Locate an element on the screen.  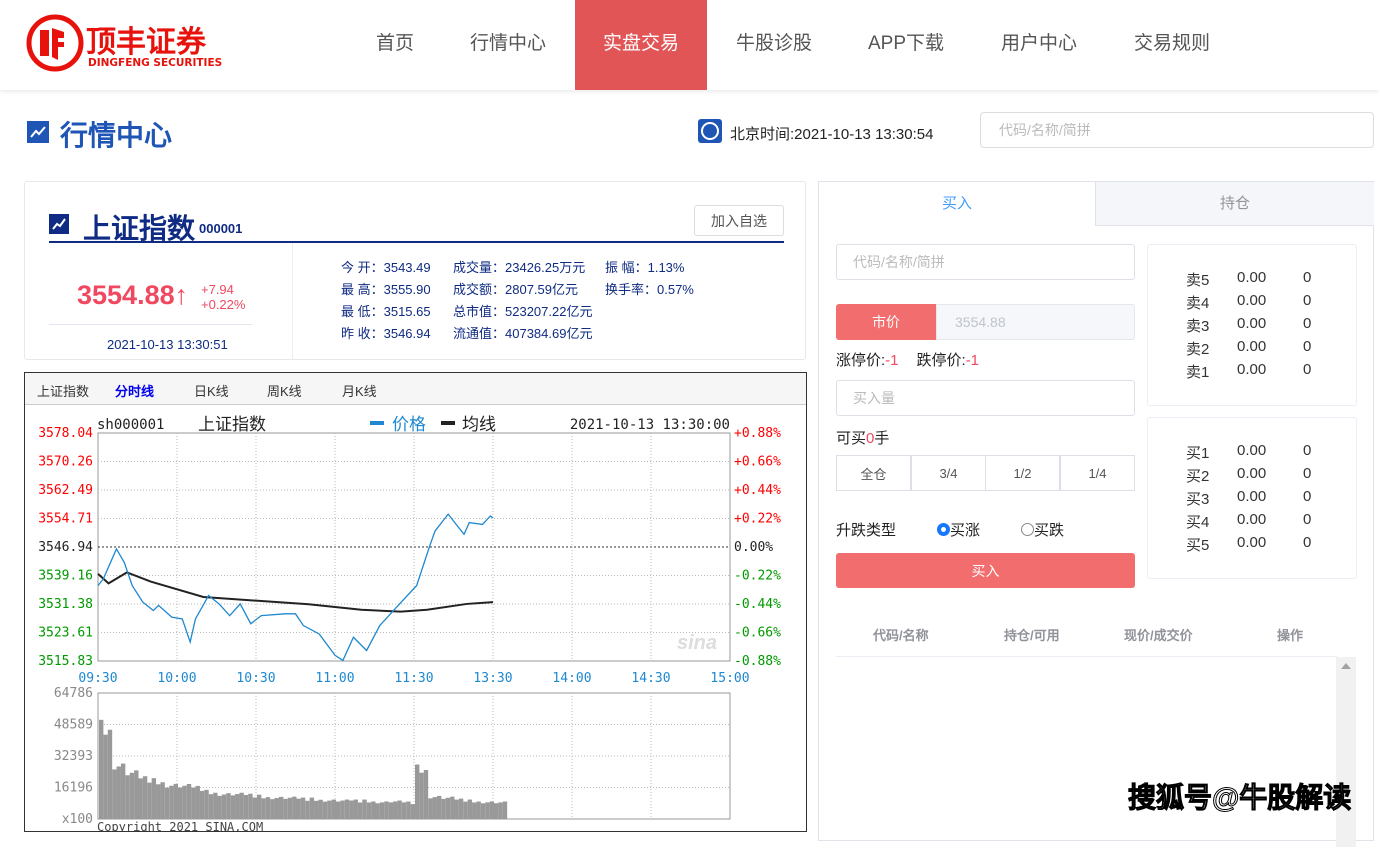
nav-user-center: 用户中心 is located at coordinates (1038, 43).